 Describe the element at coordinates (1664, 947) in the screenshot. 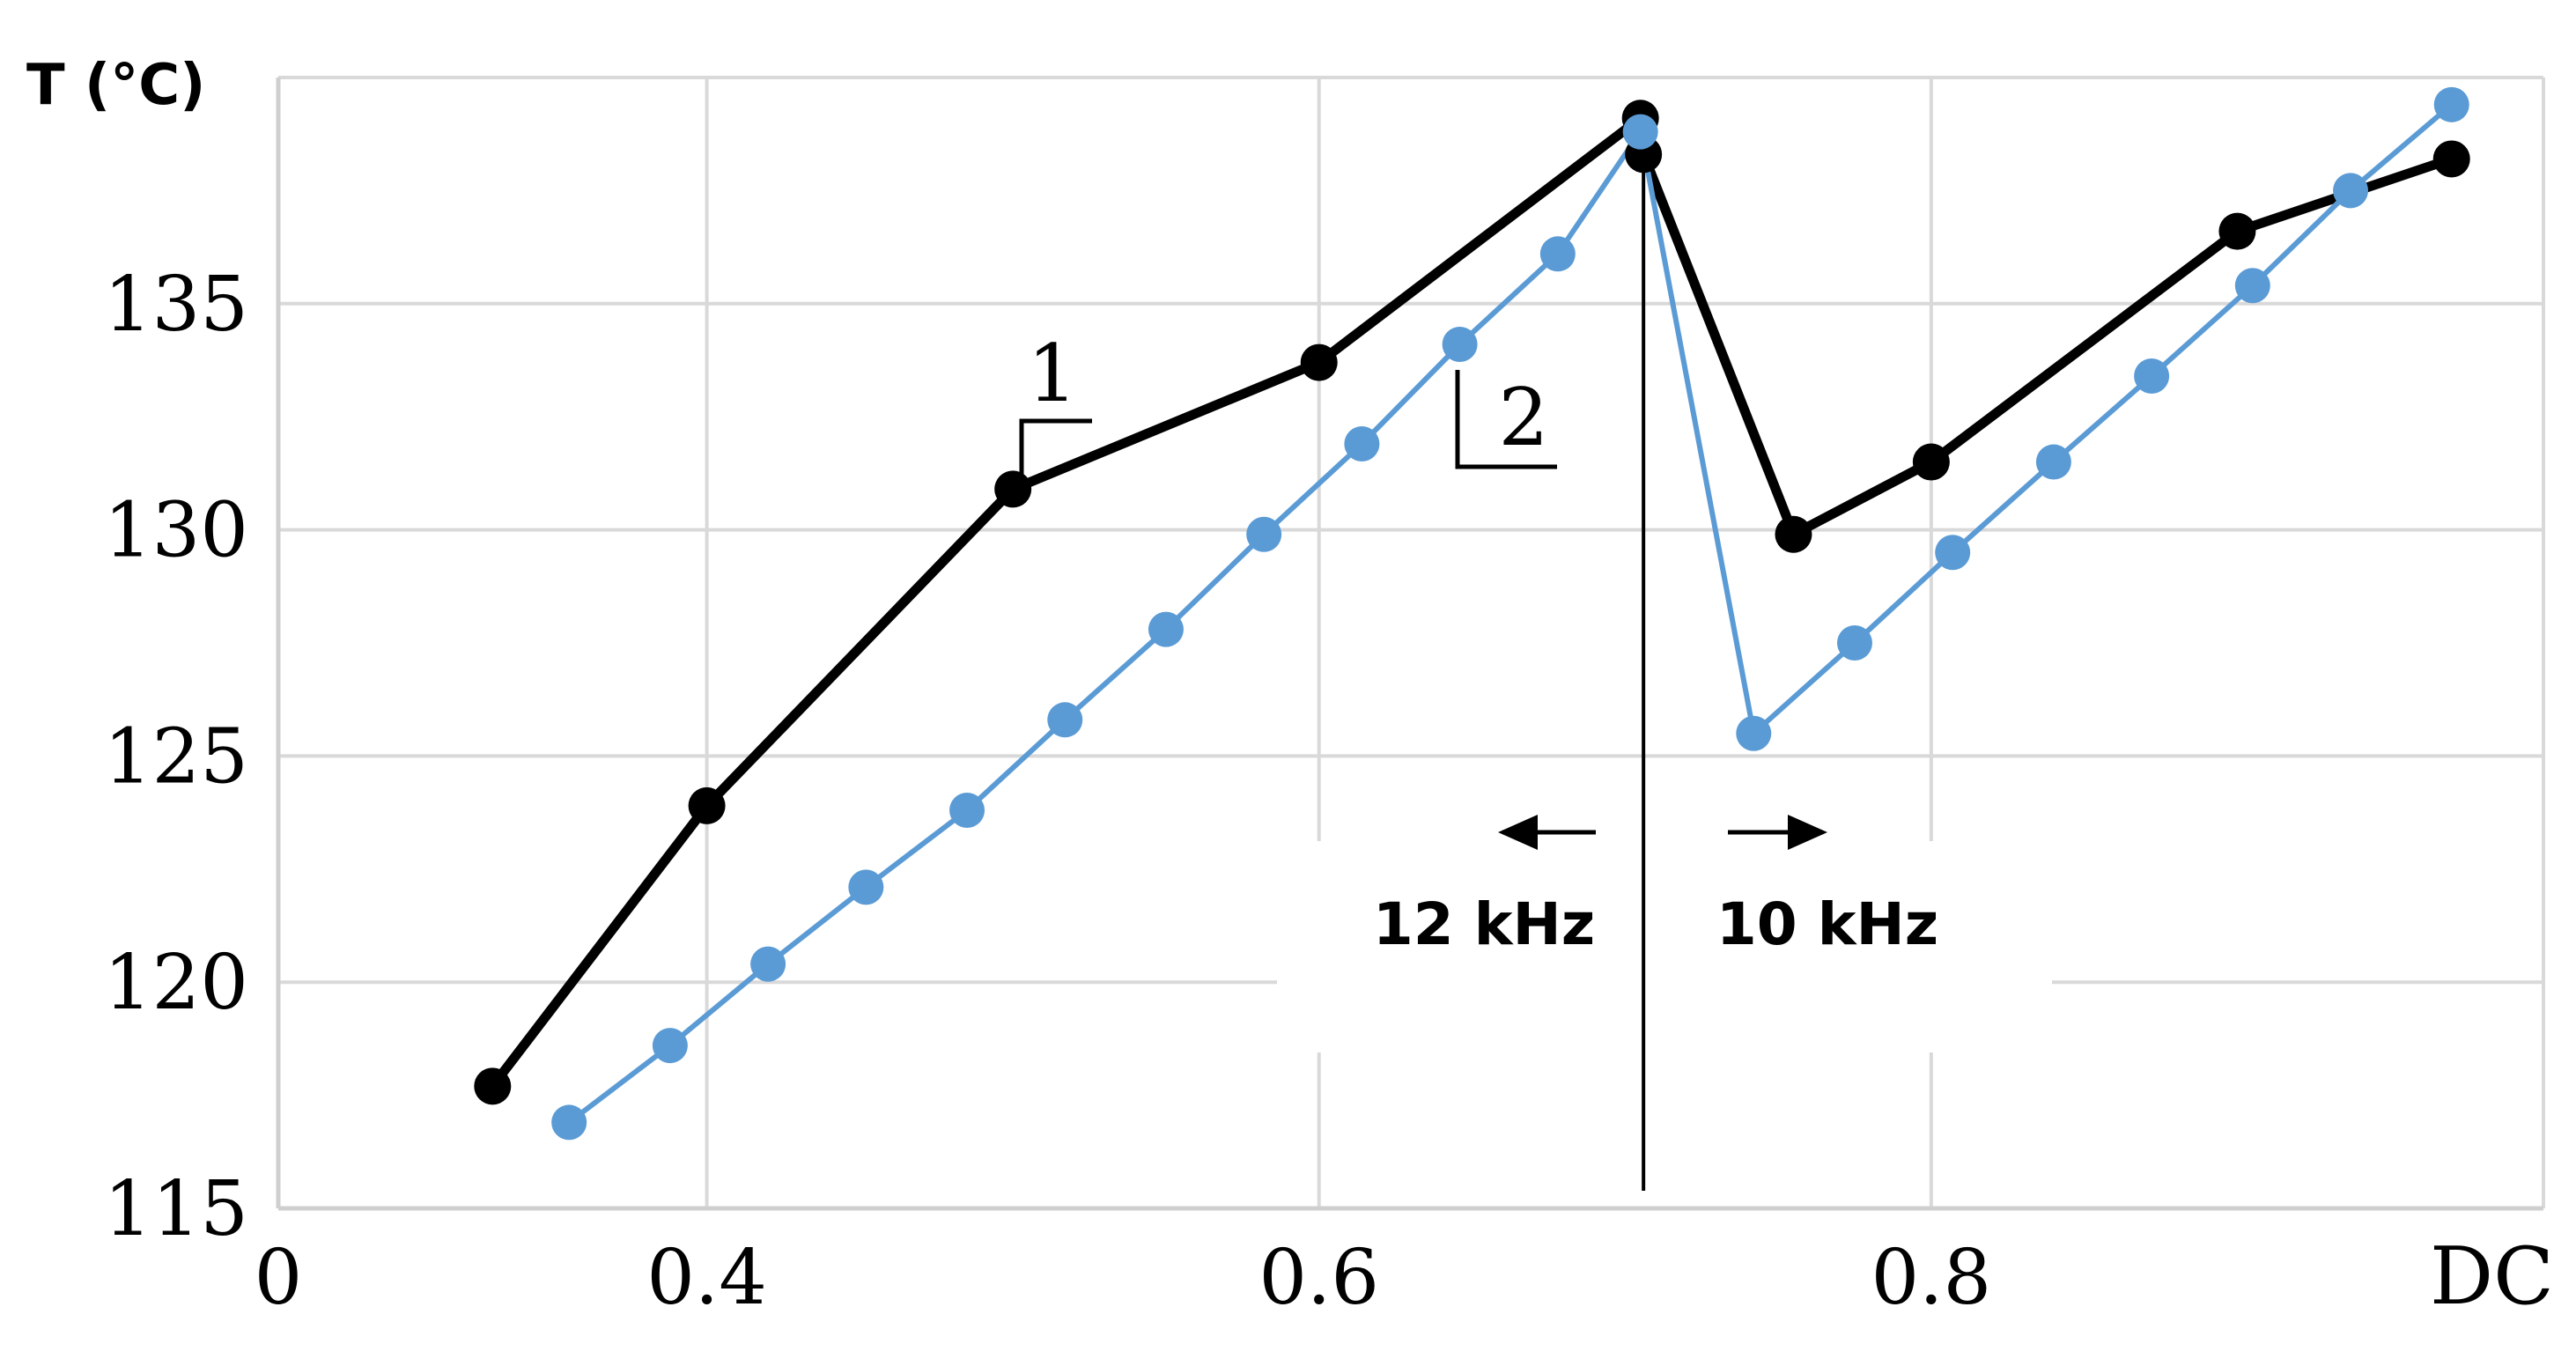

I see `label-backdrop` at that location.